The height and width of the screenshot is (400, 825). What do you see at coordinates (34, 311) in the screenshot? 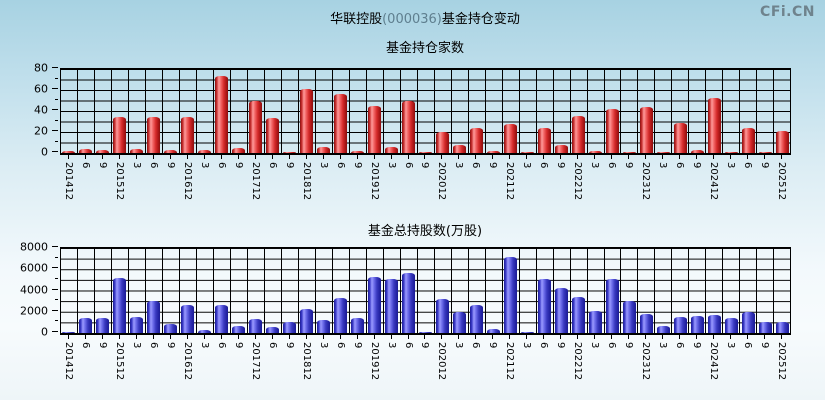
I see `y-tick-label: 2000` at bounding box center [34, 311].